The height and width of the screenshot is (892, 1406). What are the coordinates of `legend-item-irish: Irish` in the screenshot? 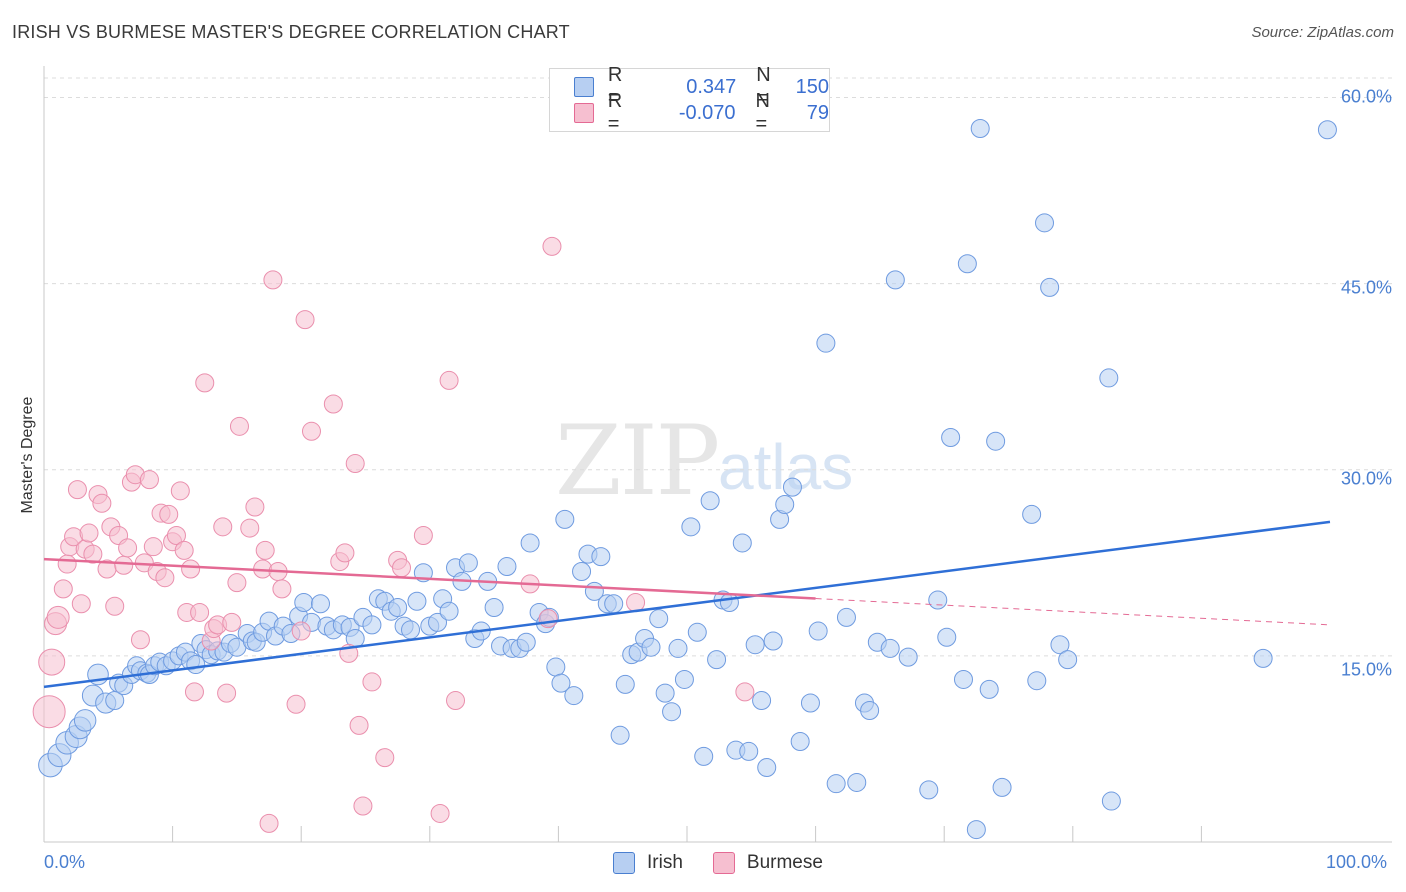 It's located at (648, 863).